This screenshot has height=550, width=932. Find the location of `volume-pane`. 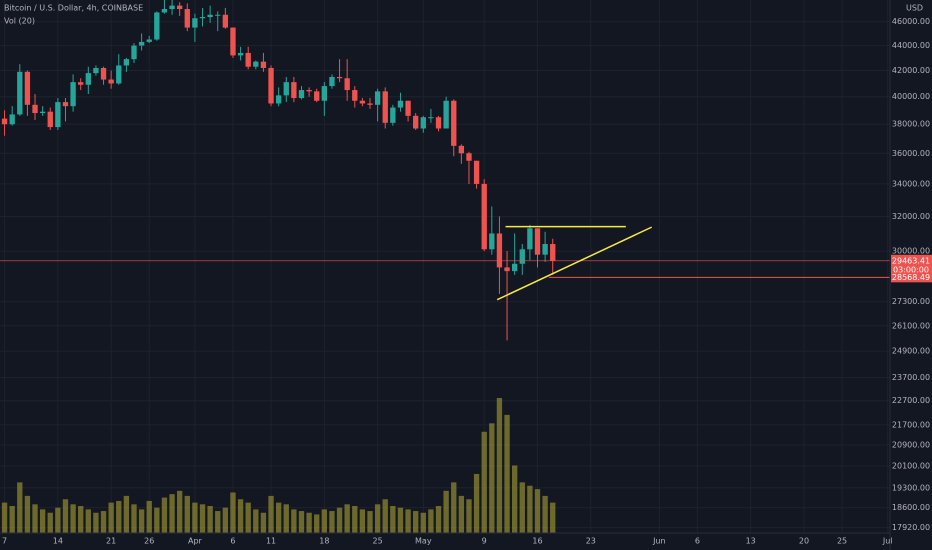

volume-pane is located at coordinates (278, 465).